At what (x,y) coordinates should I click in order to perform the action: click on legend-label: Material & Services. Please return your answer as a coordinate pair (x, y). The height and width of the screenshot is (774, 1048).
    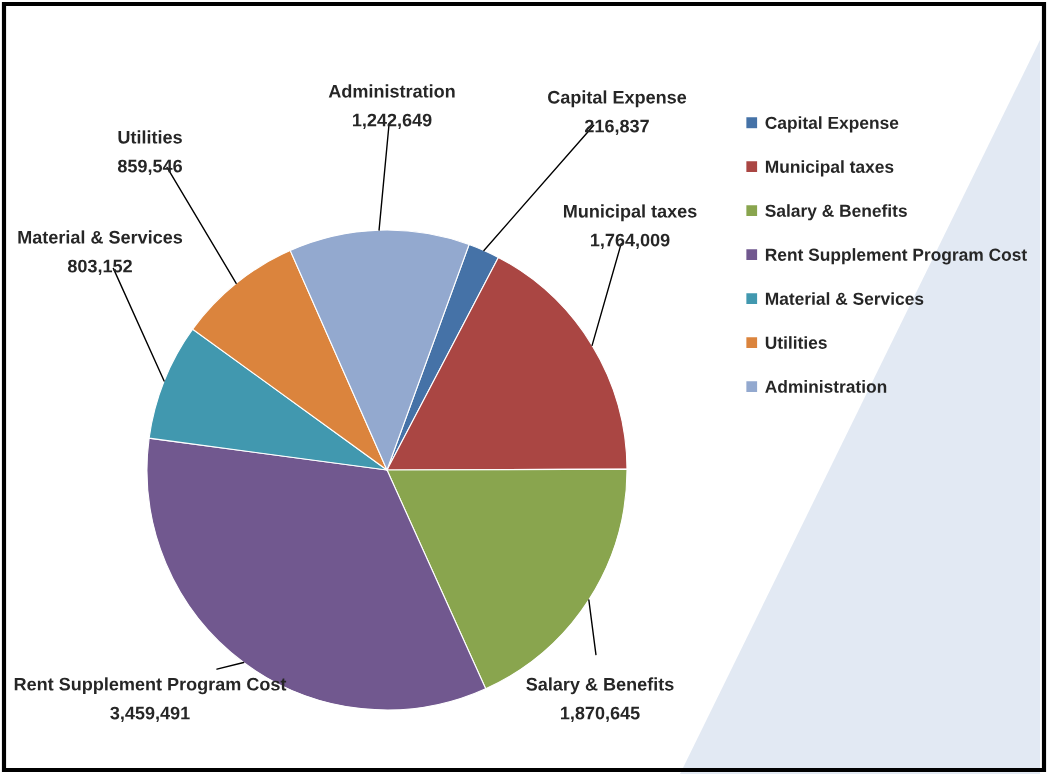
    Looking at the image, I should click on (844, 298).